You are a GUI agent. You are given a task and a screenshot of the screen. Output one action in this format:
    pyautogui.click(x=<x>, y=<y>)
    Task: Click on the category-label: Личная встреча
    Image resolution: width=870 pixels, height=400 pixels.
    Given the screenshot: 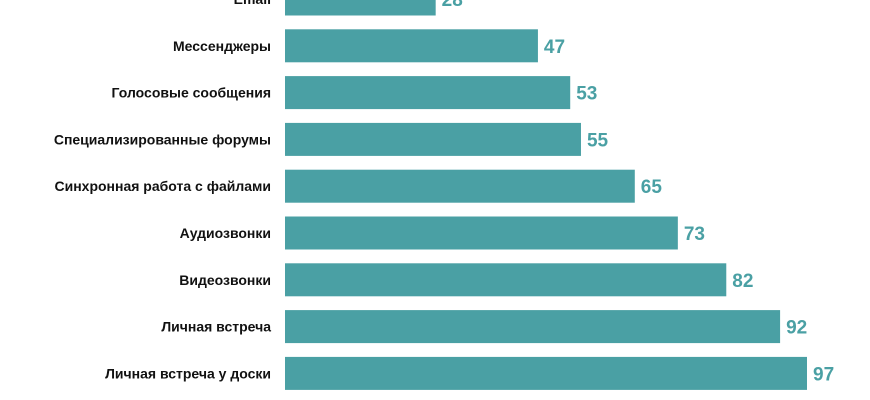 What is the action you would take?
    pyautogui.click(x=216, y=327)
    